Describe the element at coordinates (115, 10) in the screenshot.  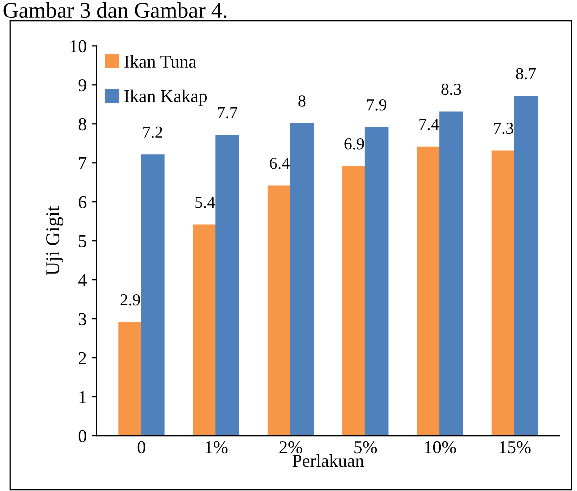
I see `text: Gambar 3 dan Gambar 4.` at that location.